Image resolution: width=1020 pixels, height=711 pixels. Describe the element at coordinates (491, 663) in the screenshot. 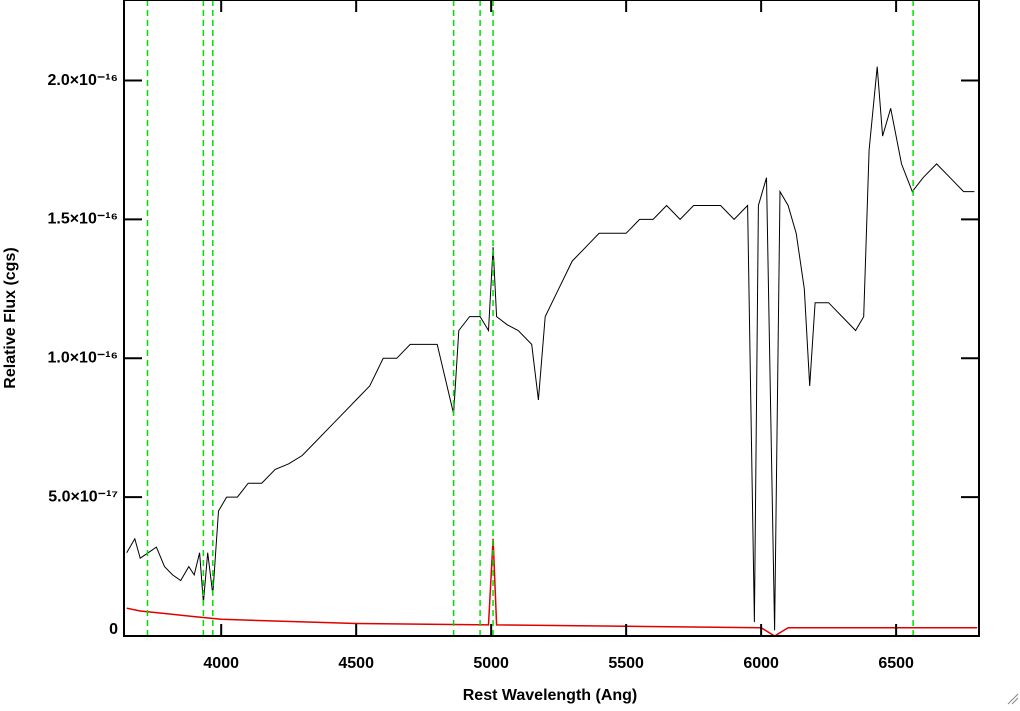

I see `x-tick-label: 5000` at that location.